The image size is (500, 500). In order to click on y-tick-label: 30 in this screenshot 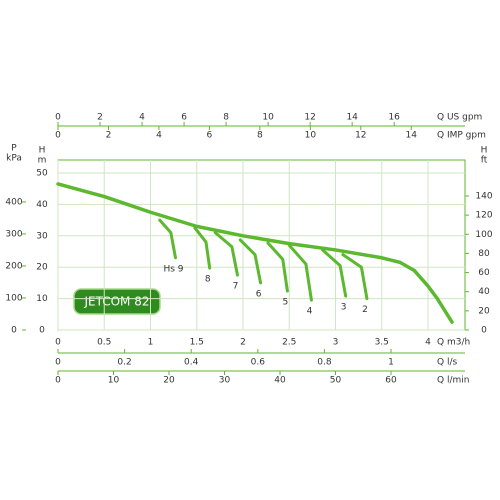, I will do `click(42, 236)`.